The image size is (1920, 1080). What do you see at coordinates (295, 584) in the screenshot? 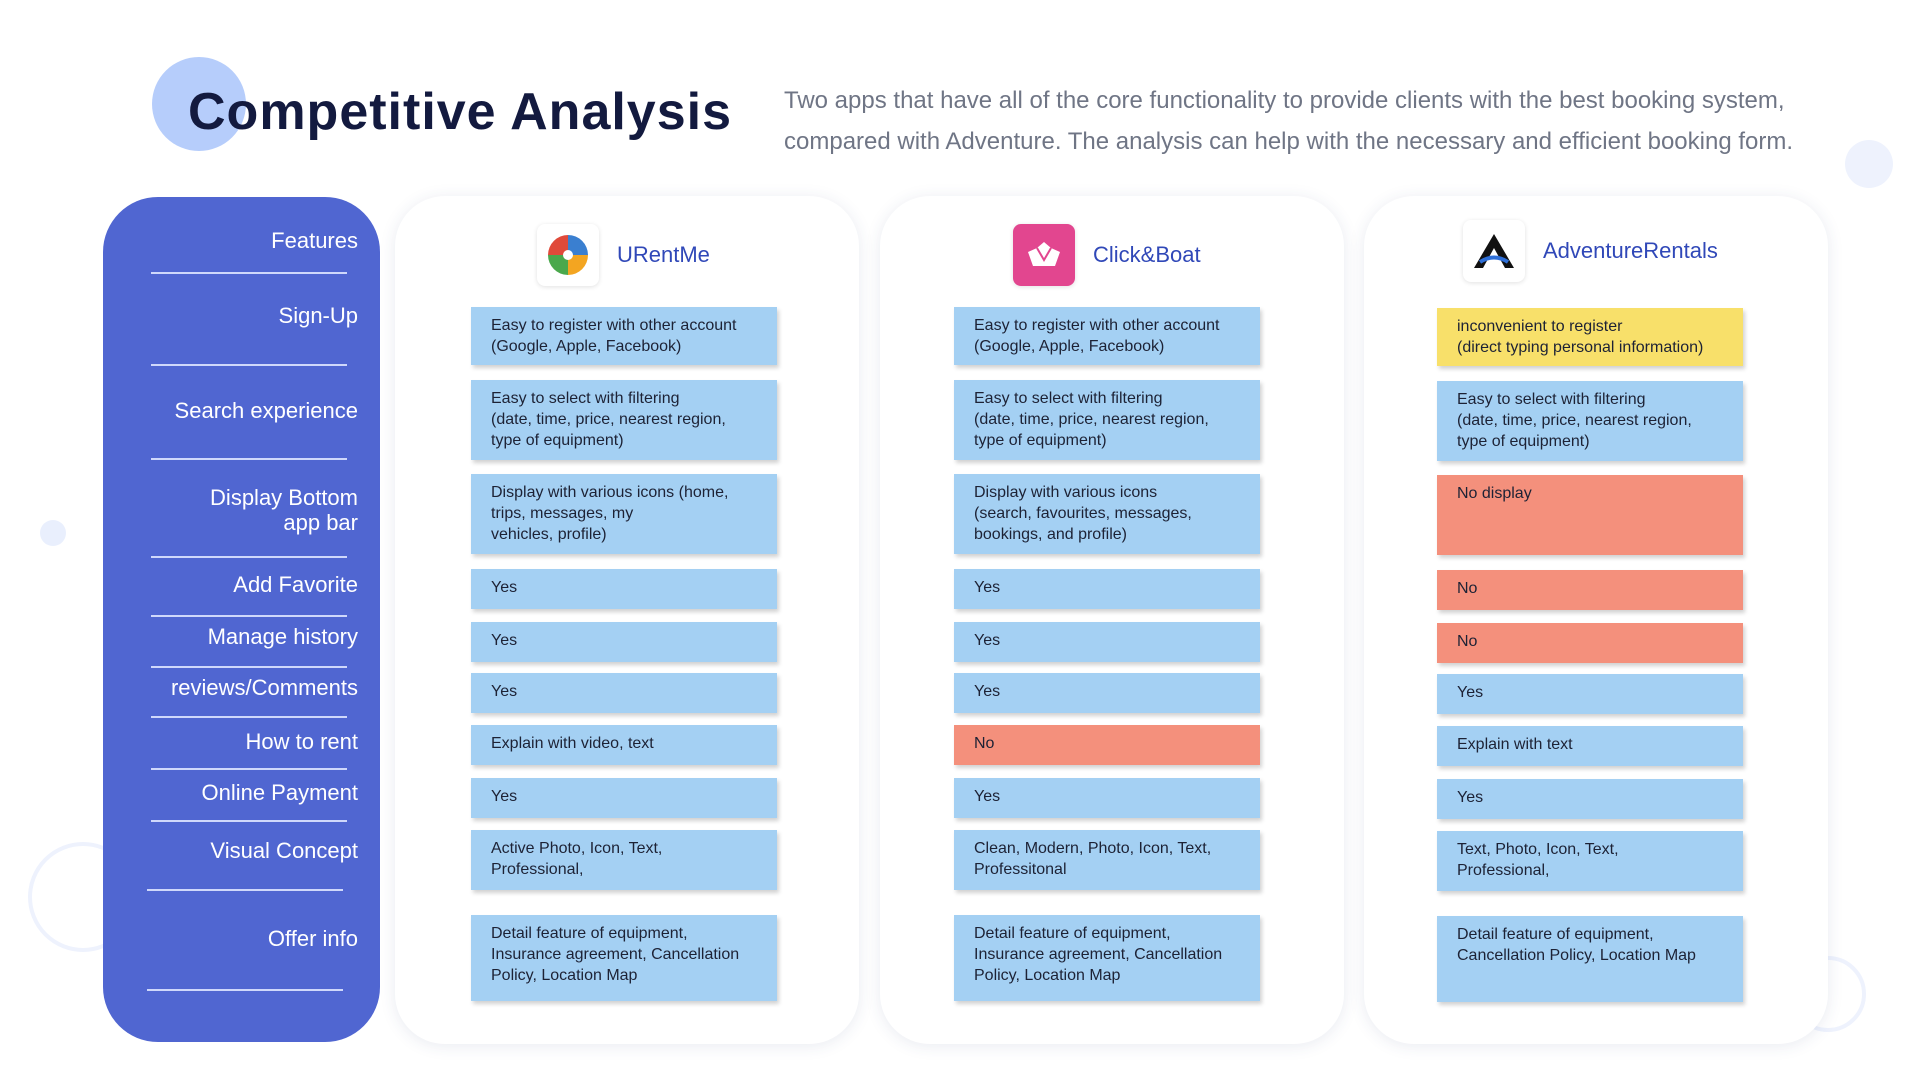
I see `feature-label: Add Favorite` at bounding box center [295, 584].